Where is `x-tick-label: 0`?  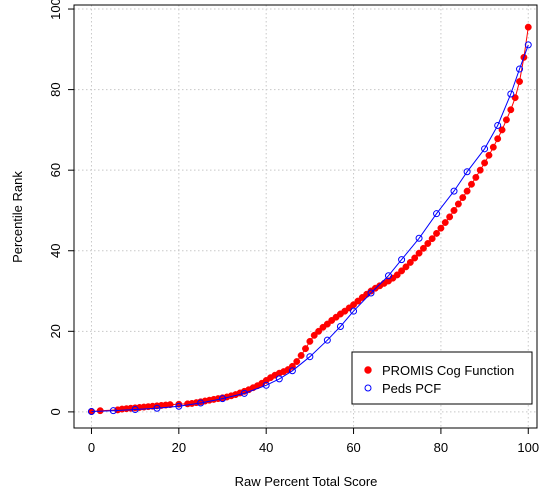 x-tick-label: 0 is located at coordinates (91, 447).